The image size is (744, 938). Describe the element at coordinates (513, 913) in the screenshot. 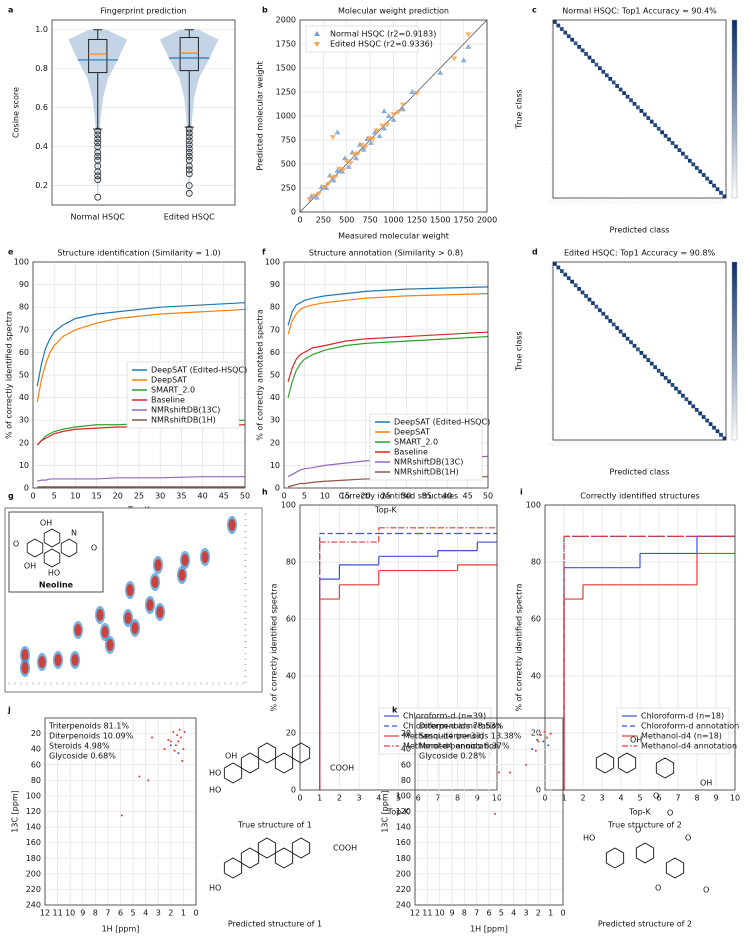

I see `x-tick-label: 4` at that location.